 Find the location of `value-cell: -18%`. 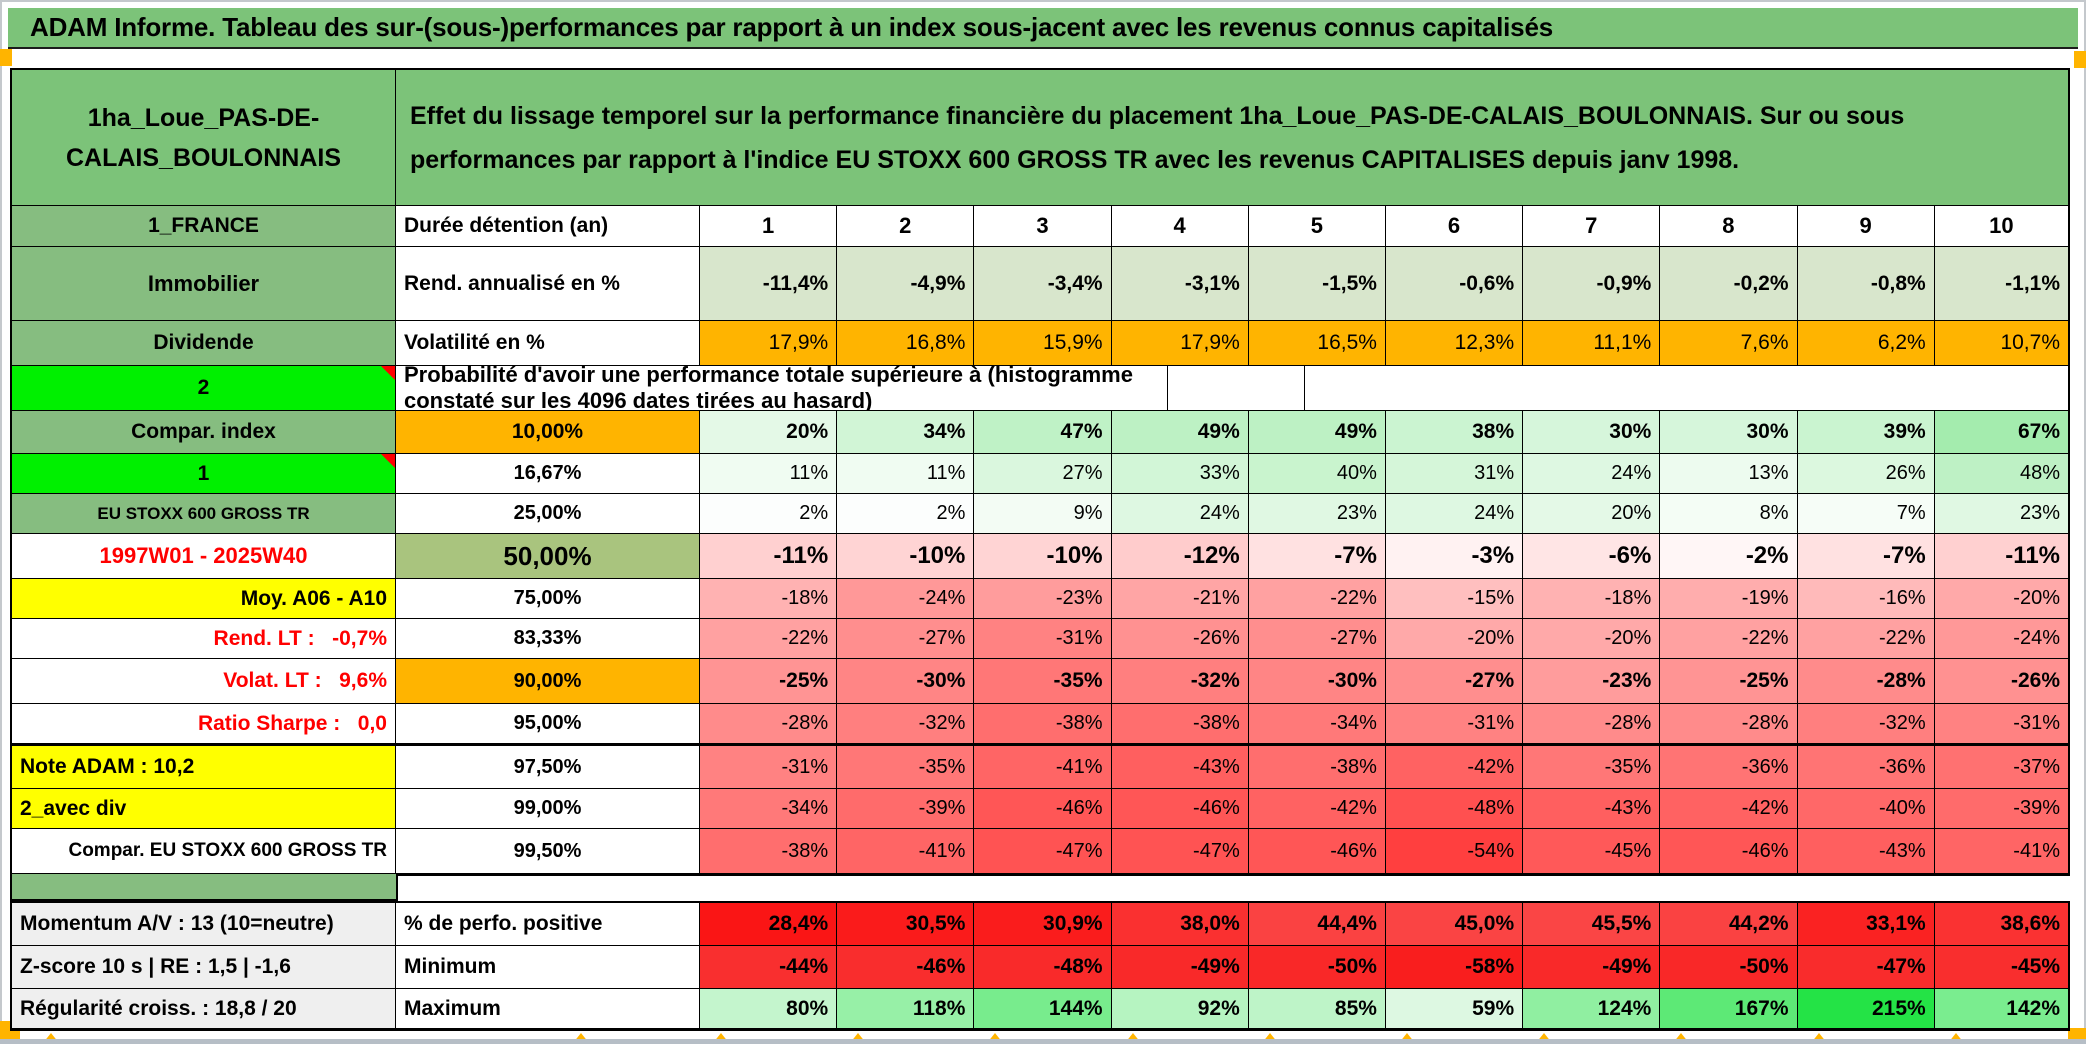

value-cell: -18% is located at coordinates (769, 599).